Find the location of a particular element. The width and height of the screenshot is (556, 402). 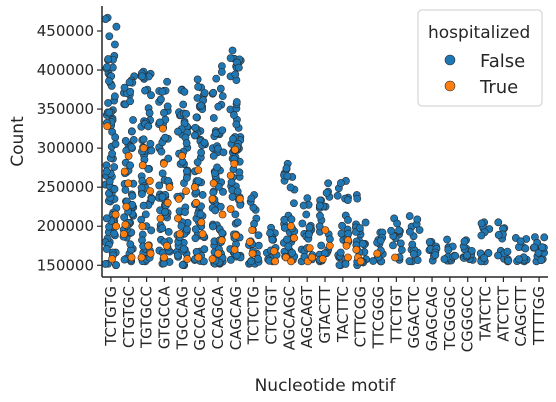

y-tick-label-5: 400000 is located at coordinates (65, 70).